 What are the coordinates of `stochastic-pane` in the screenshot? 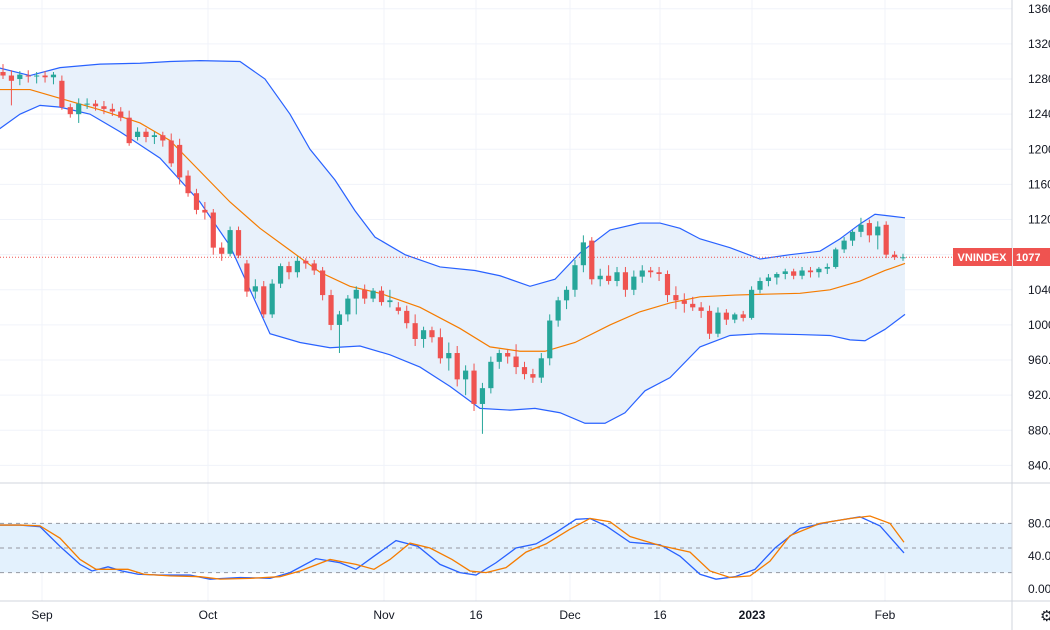 It's located at (506, 547).